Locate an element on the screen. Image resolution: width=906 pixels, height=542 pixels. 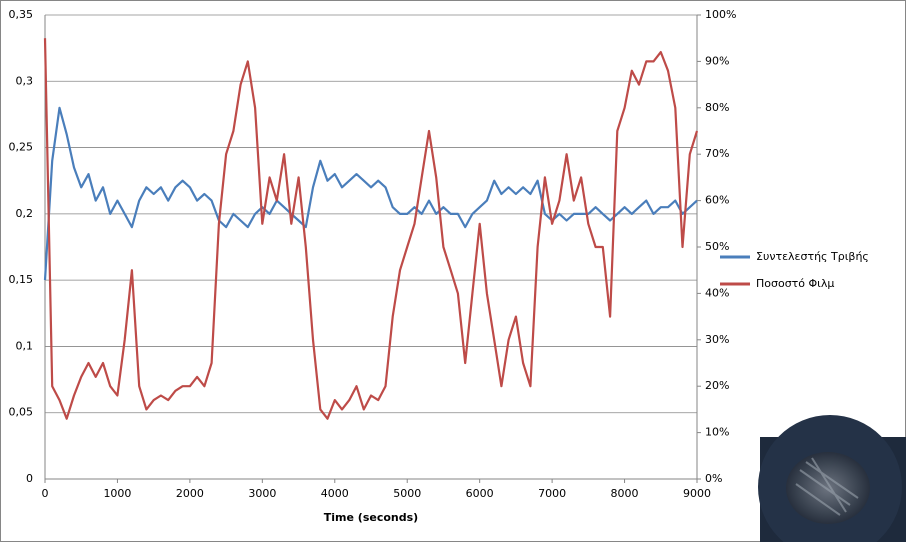
x-tick-label: 4000 is located at coordinates (335, 493).